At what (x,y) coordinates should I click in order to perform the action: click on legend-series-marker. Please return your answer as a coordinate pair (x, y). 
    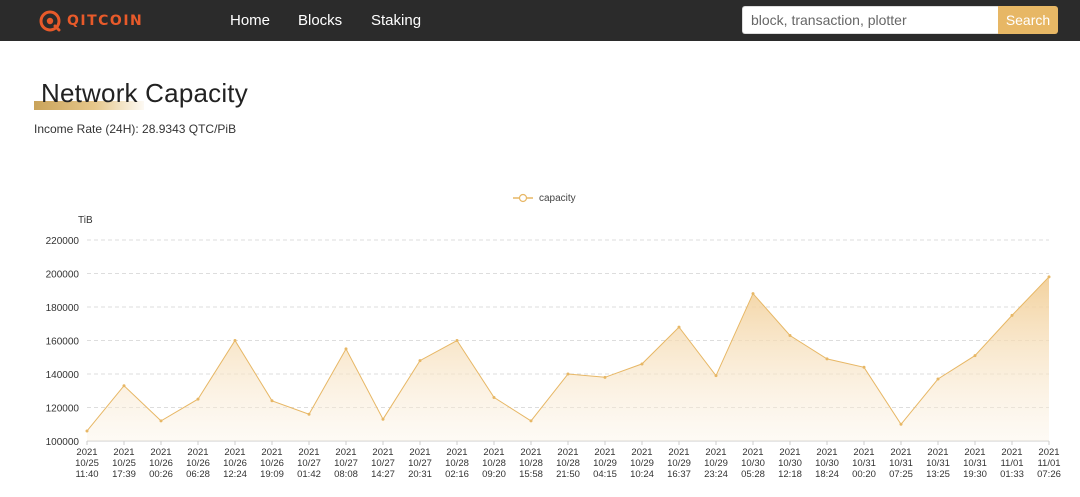
    Looking at the image, I should click on (523, 198).